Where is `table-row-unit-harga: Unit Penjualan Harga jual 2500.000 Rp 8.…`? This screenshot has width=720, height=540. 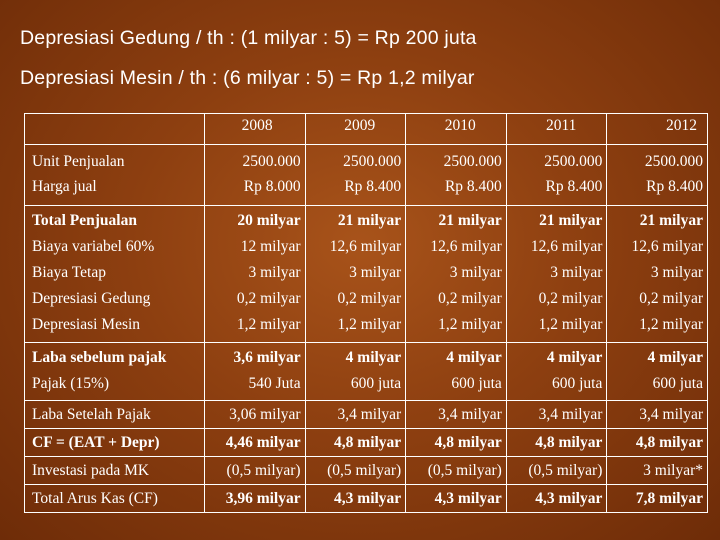
table-row-unit-harga: Unit Penjualan Harga jual 2500.000 Rp 8.… is located at coordinates (366, 175).